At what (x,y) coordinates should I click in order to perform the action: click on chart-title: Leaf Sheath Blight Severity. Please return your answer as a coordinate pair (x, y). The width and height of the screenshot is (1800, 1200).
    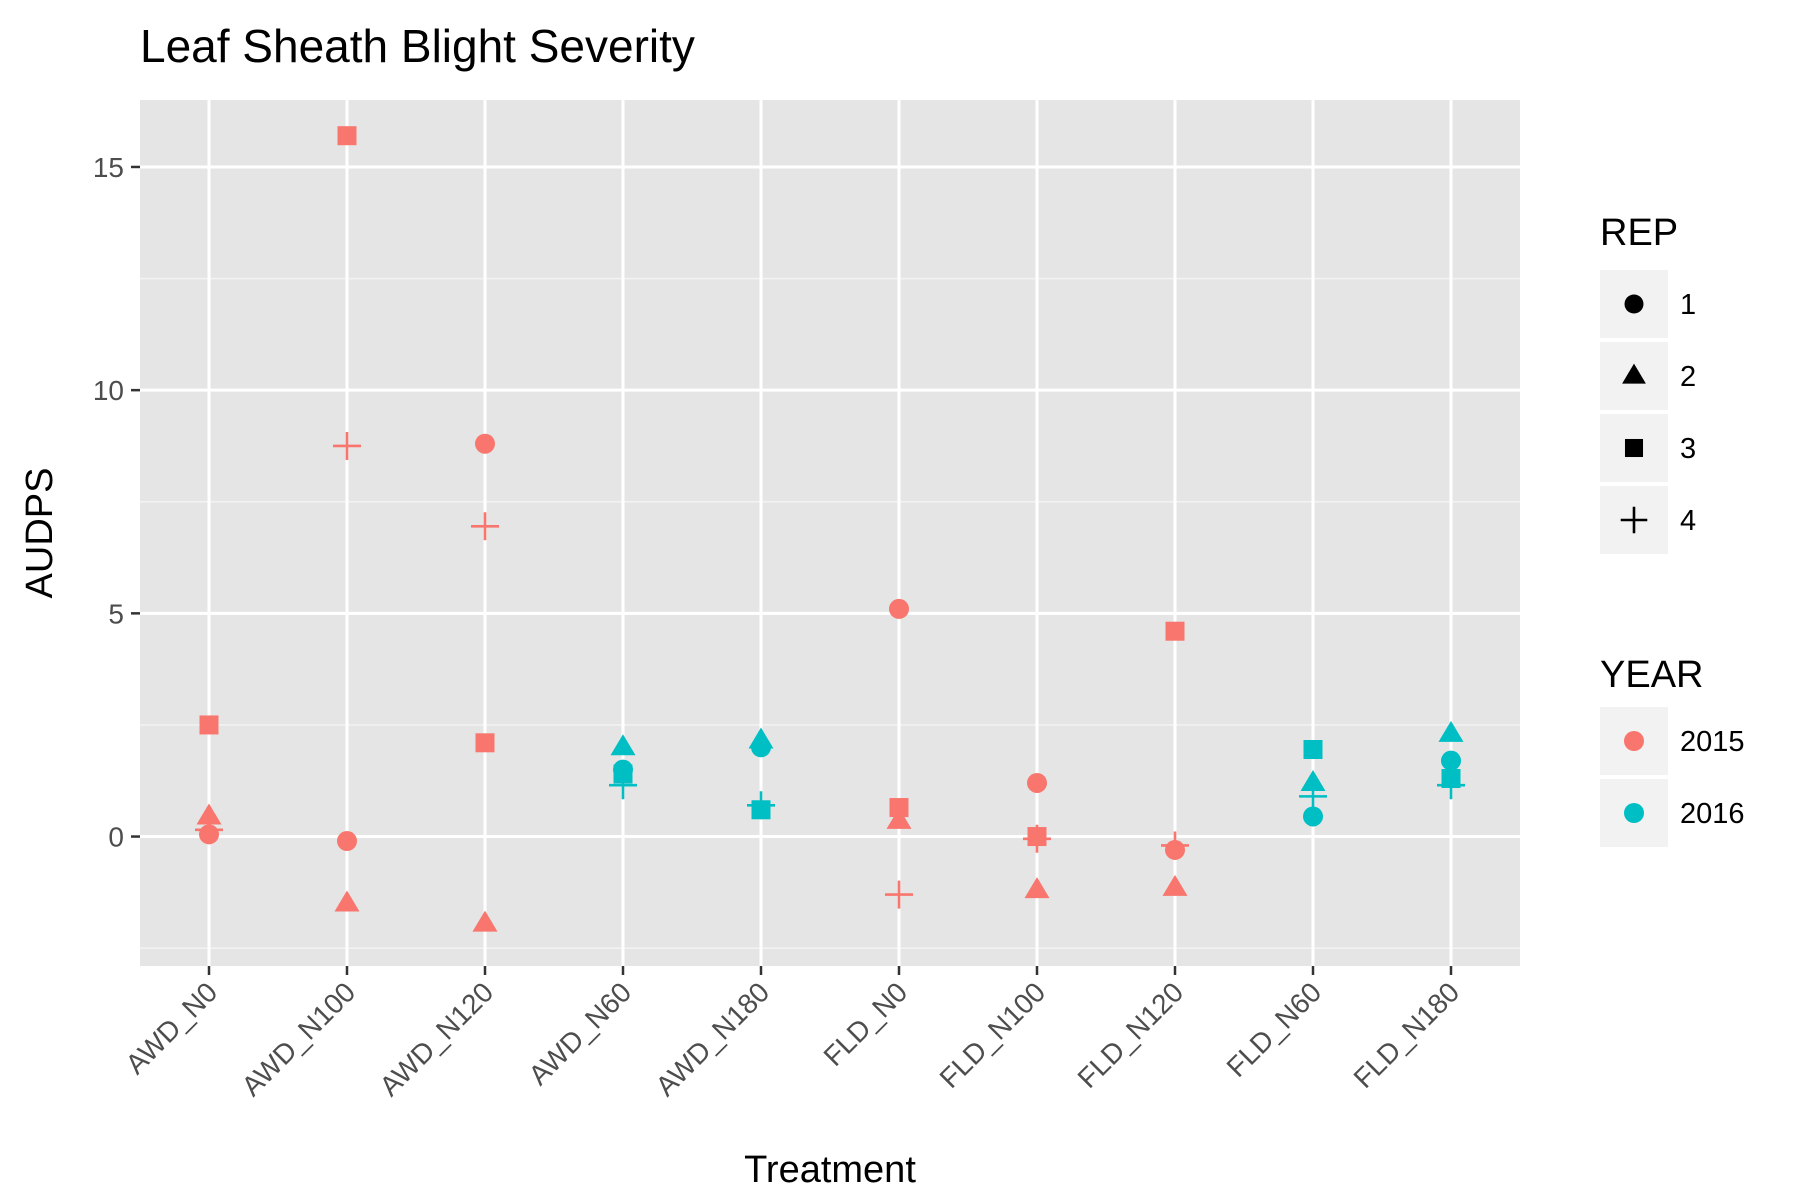
    Looking at the image, I should click on (417, 46).